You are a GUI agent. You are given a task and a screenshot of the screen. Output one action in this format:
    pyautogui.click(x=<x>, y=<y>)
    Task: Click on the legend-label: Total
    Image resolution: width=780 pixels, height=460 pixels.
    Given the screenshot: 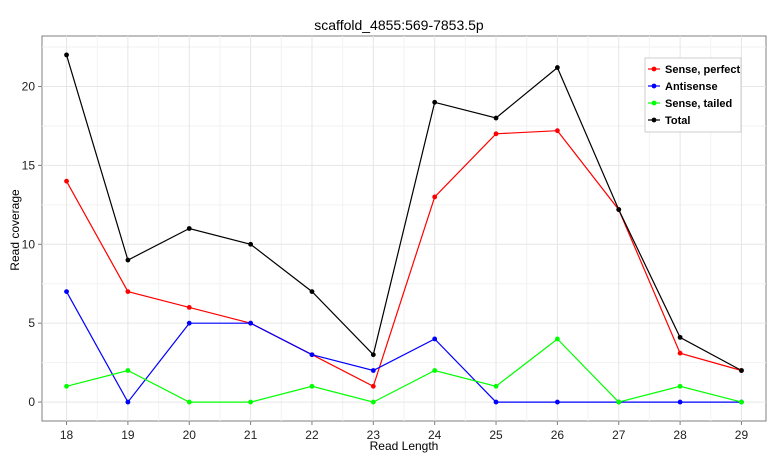 What is the action you would take?
    pyautogui.click(x=677, y=121)
    